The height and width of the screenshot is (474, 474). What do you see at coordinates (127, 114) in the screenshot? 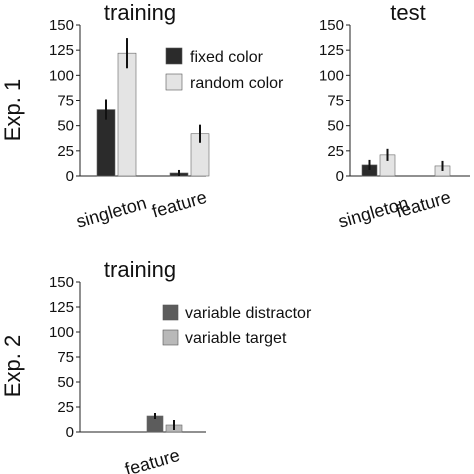
I see `bar` at bounding box center [127, 114].